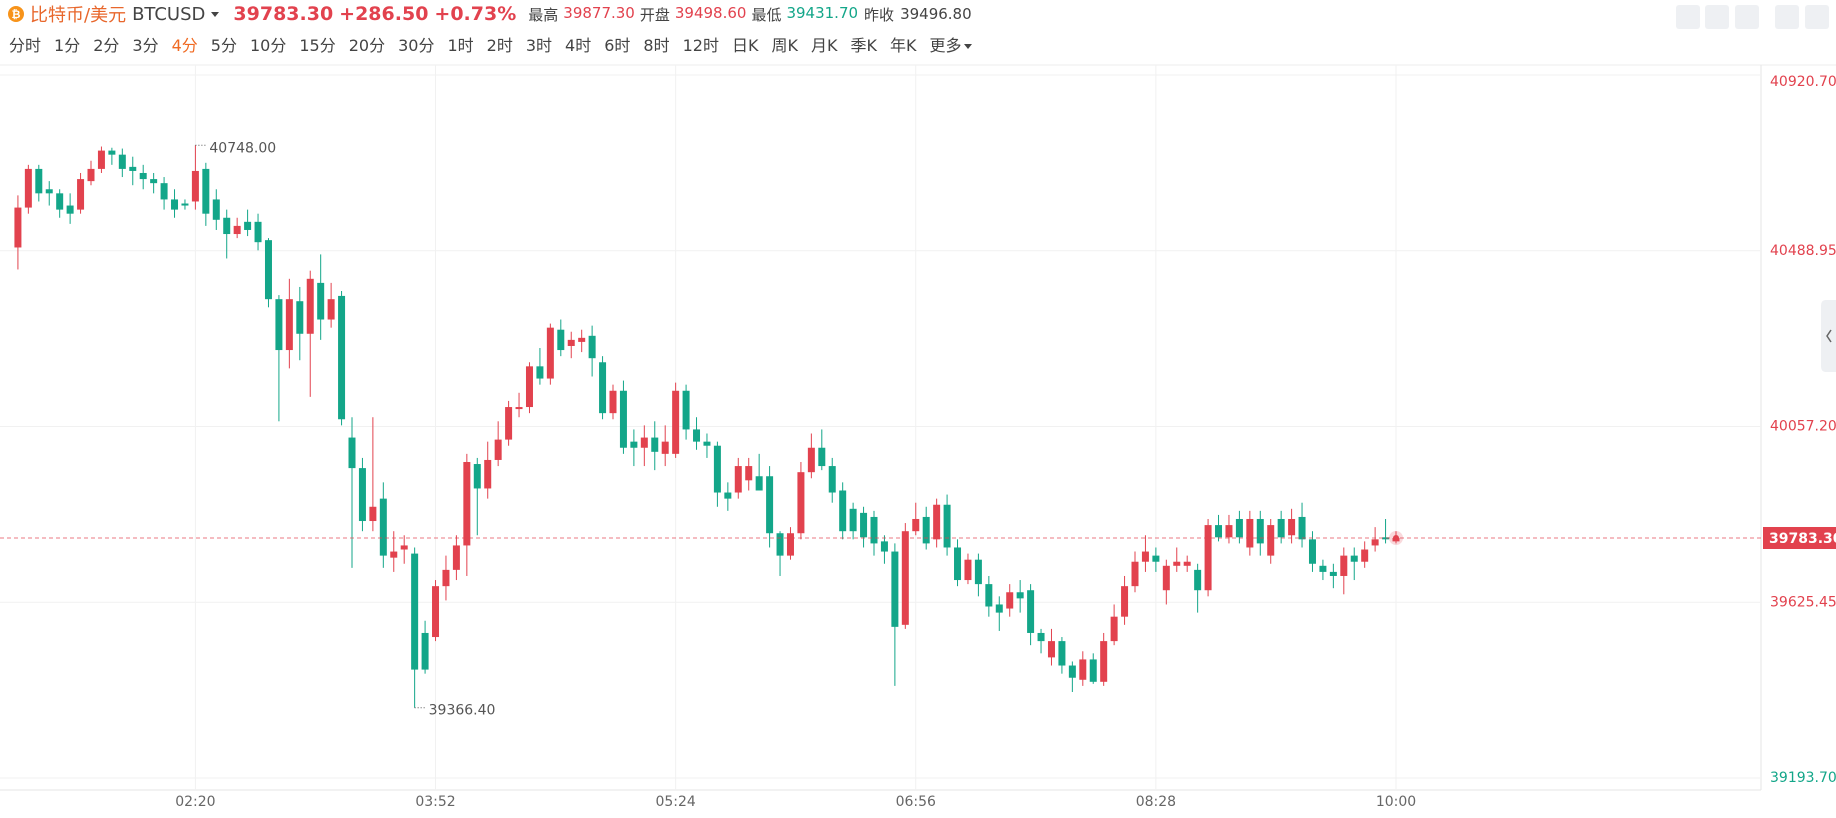 Image resolution: width=1836 pixels, height=818 pixels. What do you see at coordinates (215, 14) in the screenshot?
I see `symbol-dropdown` at bounding box center [215, 14].